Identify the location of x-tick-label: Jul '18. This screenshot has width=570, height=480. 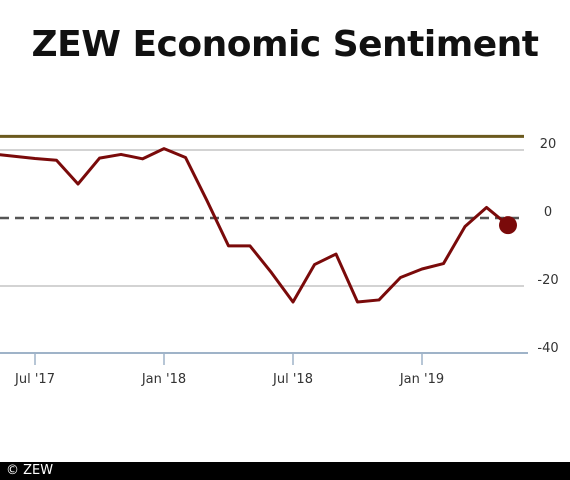
(292, 379).